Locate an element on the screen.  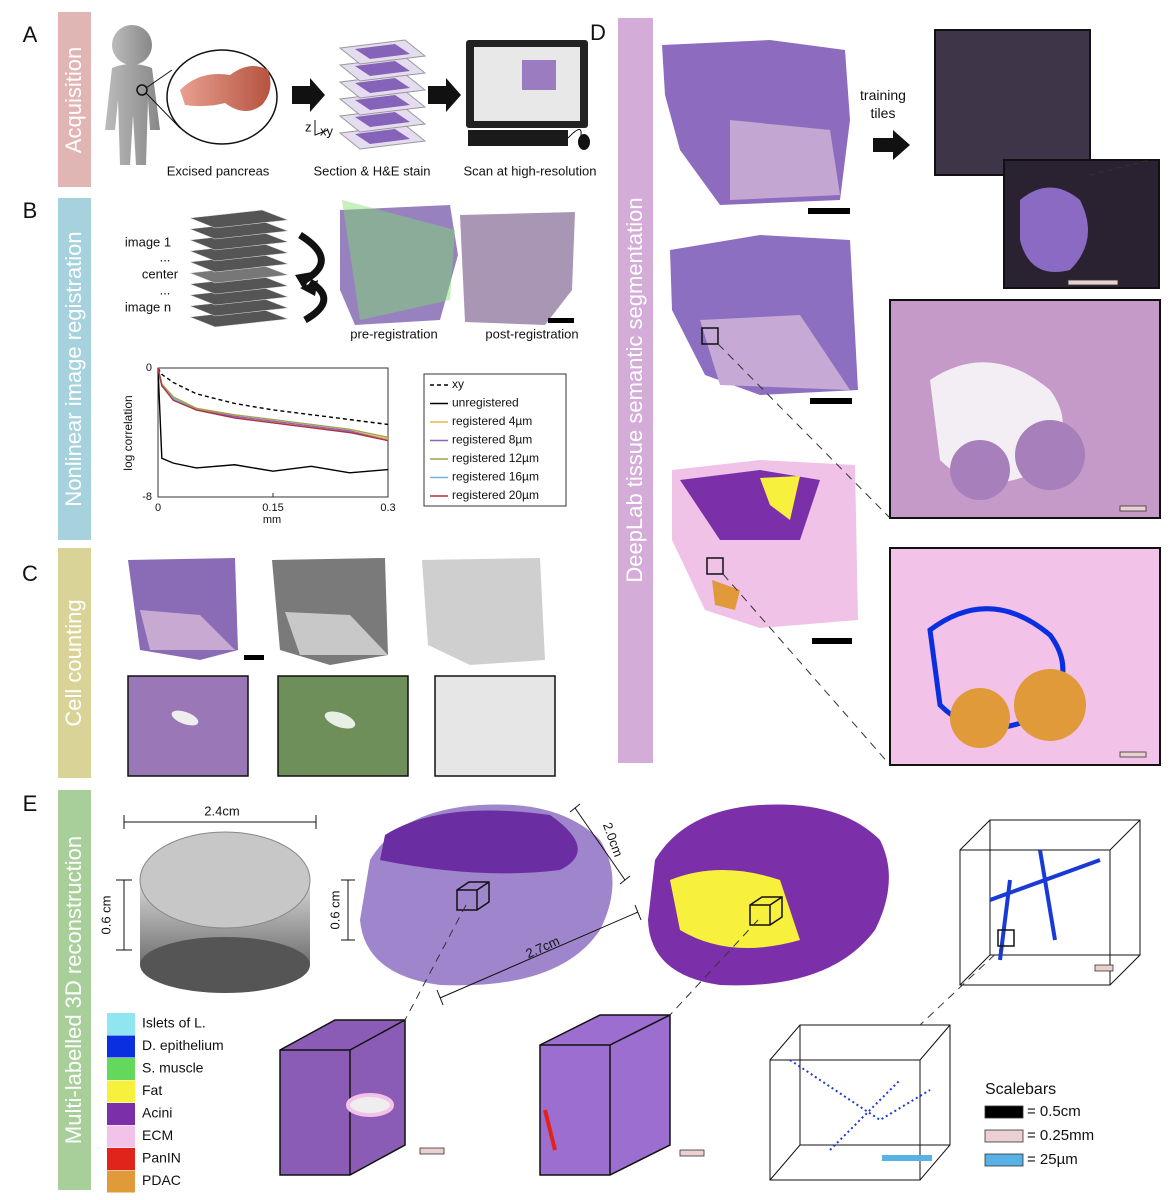
legend-label: registered 16µm is located at coordinates (495, 477).